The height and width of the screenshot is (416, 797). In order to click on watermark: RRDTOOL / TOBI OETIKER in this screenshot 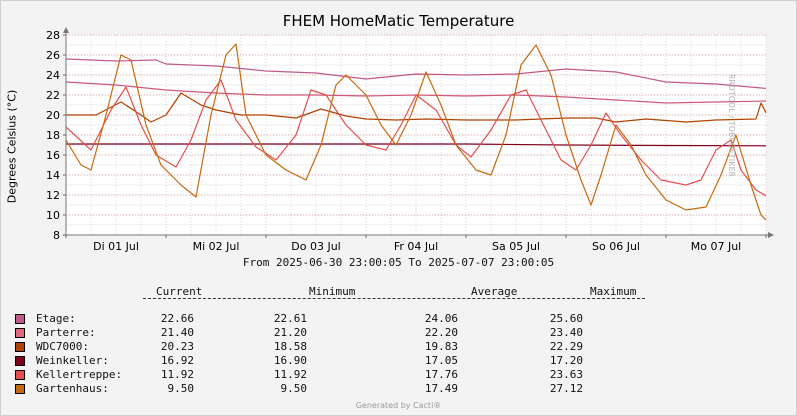, I will do `click(731, 126)`.